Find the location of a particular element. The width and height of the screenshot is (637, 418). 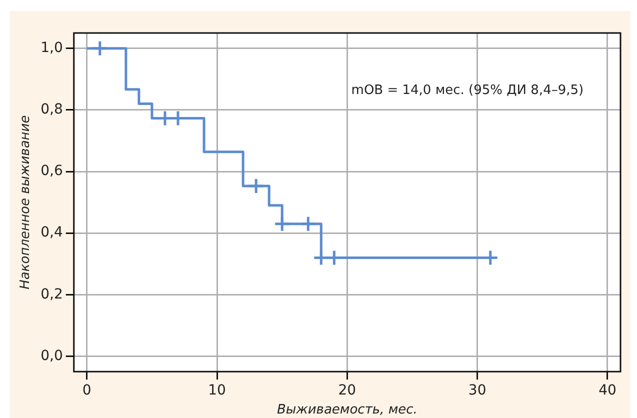

y-axis-title: Накопленное выживание is located at coordinates (26, 202).